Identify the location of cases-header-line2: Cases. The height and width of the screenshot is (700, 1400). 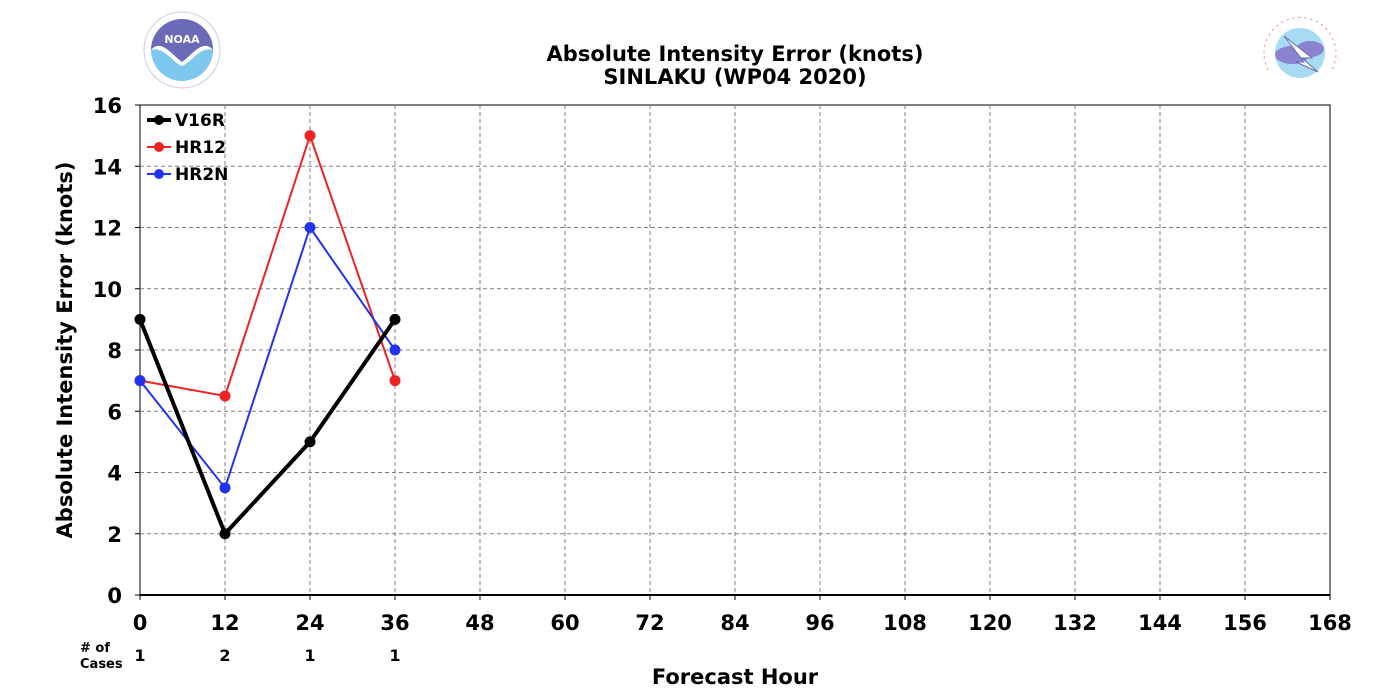
(101, 664).